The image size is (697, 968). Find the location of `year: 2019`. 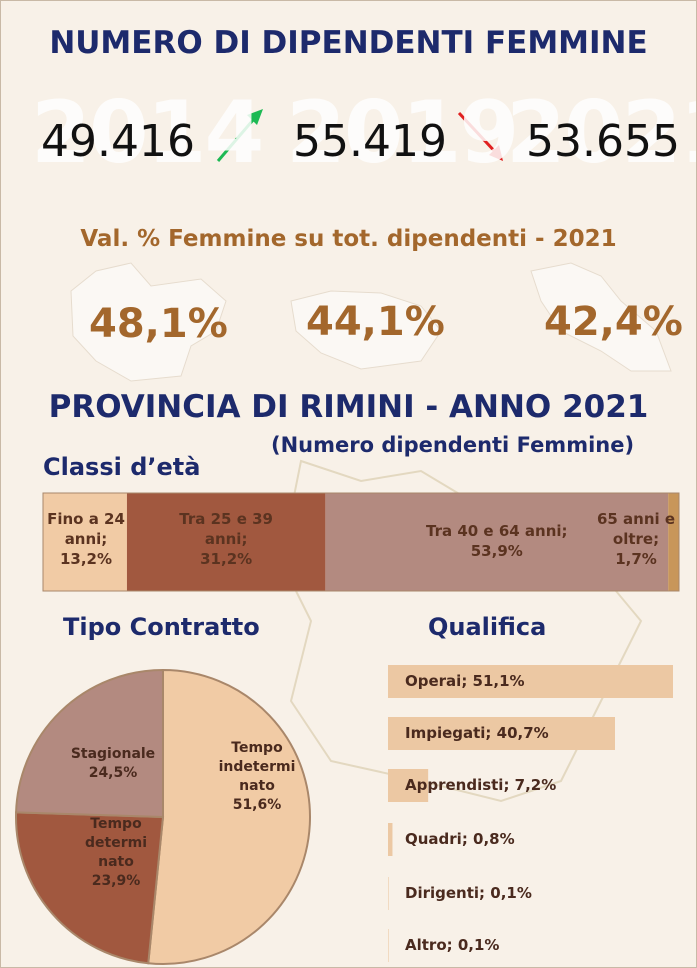

year: 2019 is located at coordinates (402, 133).